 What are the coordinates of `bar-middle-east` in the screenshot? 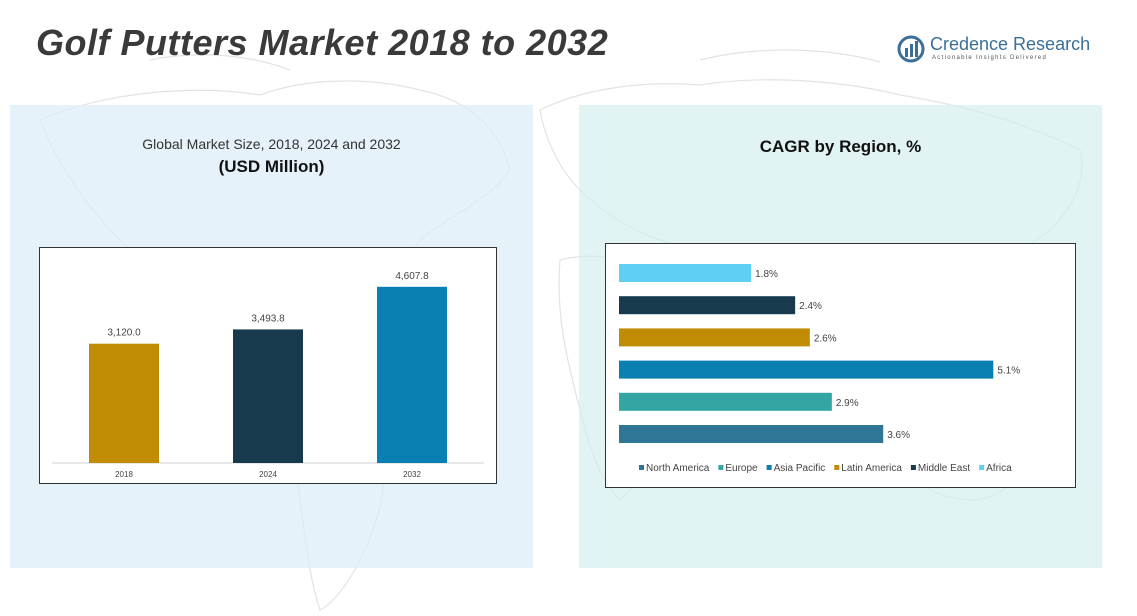 It's located at (707, 305).